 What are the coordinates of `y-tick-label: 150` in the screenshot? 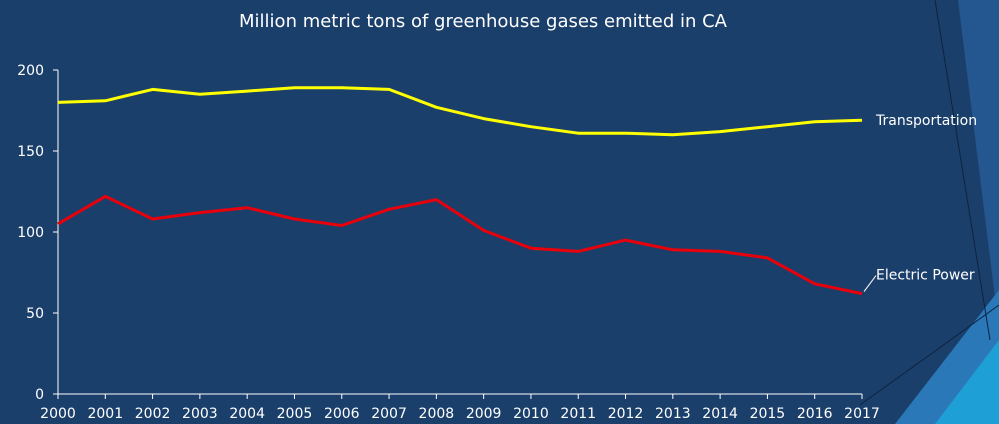 It's located at (30, 152).